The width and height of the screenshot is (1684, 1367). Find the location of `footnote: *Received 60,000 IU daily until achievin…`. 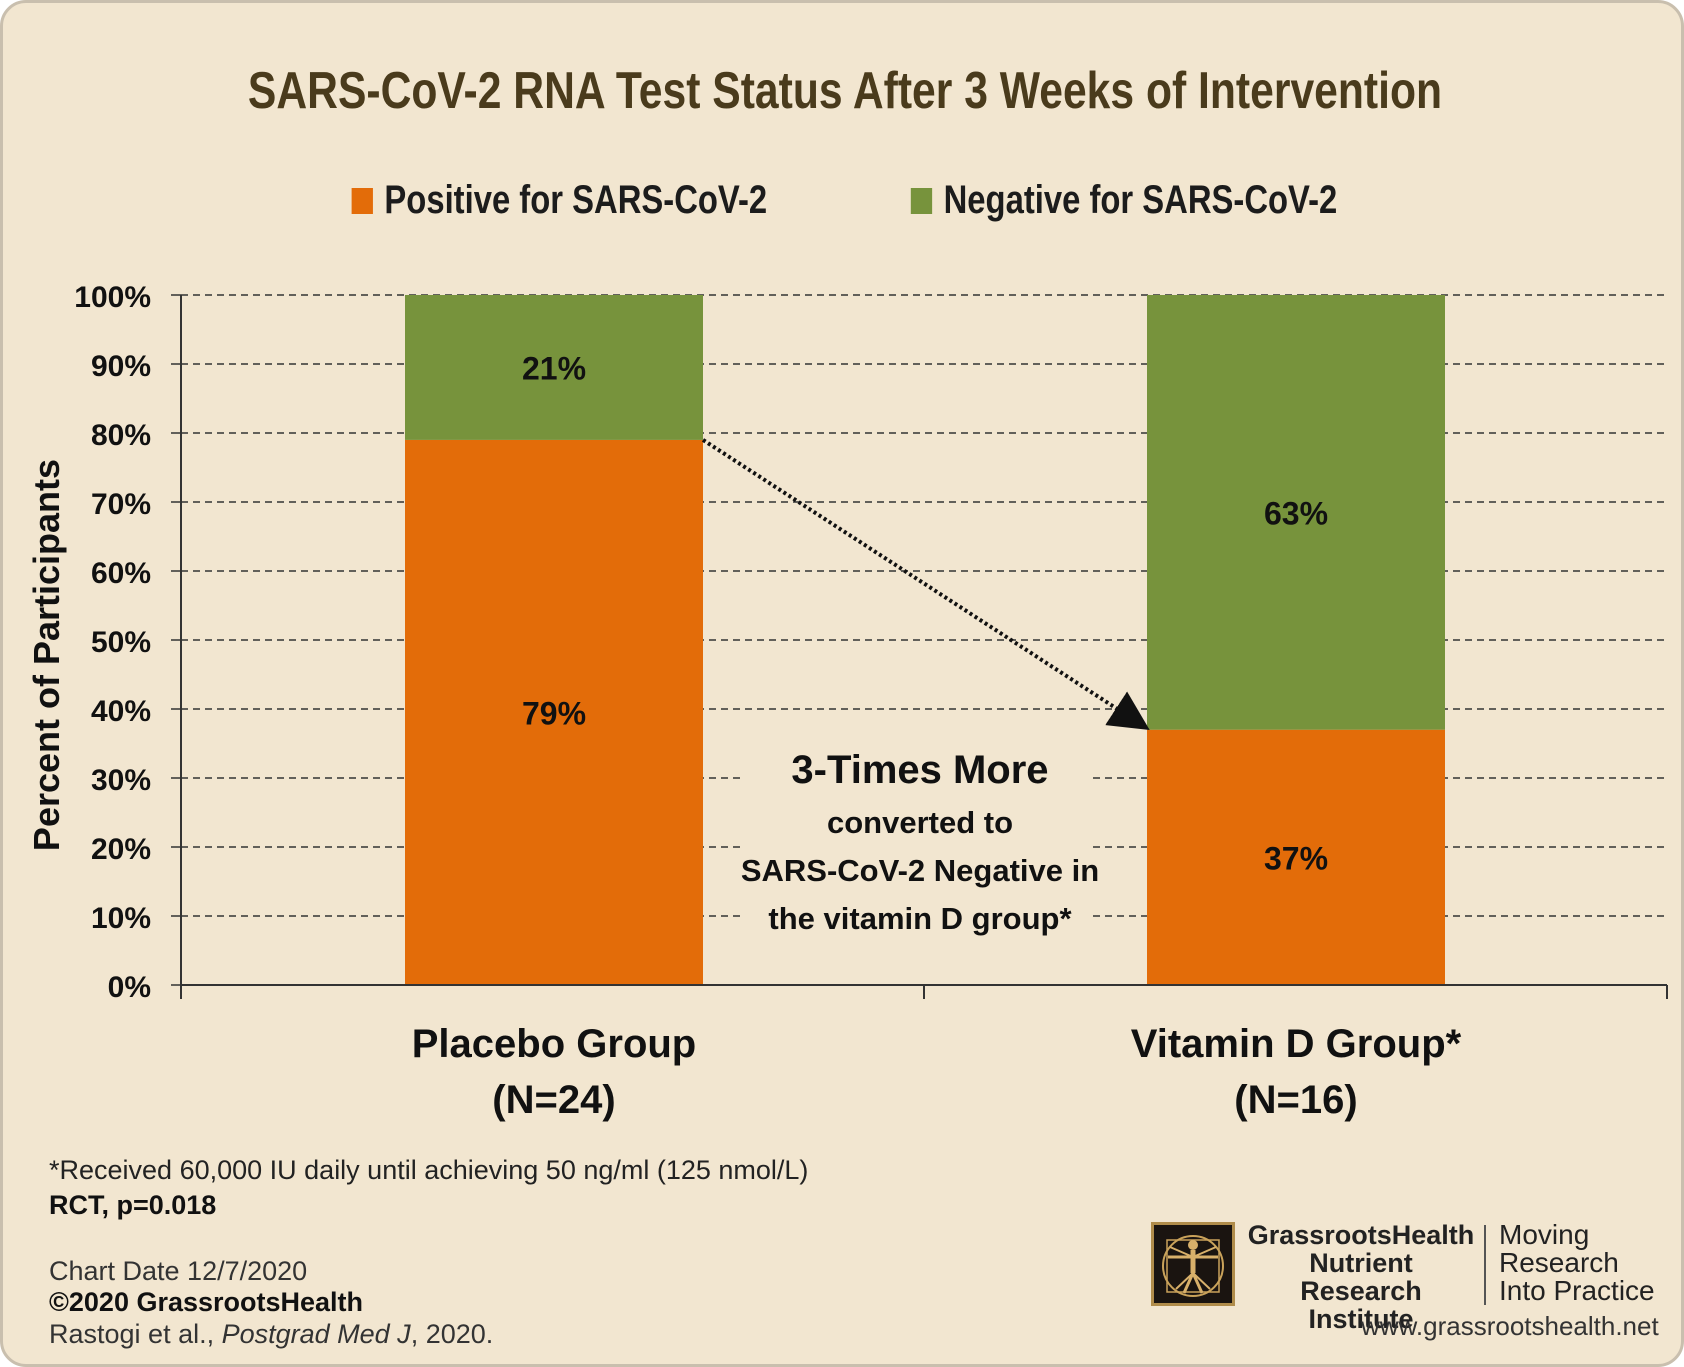

footnote: *Received 60,000 IU daily until achievin… is located at coordinates (429, 1170).